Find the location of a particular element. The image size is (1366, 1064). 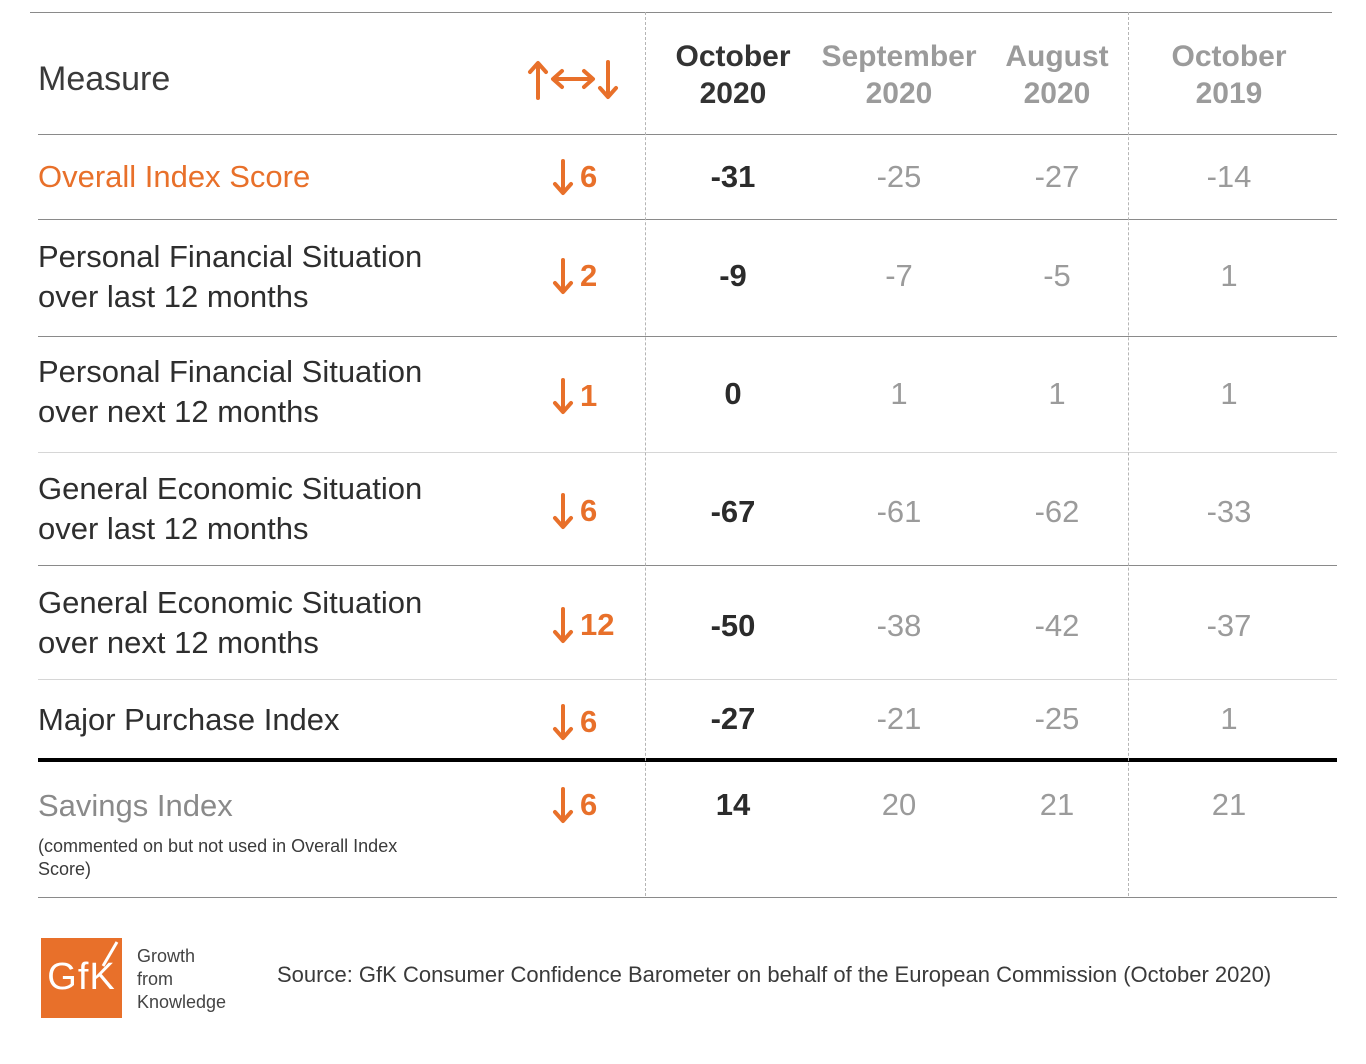

cell-value: -62 is located at coordinates (1057, 511).